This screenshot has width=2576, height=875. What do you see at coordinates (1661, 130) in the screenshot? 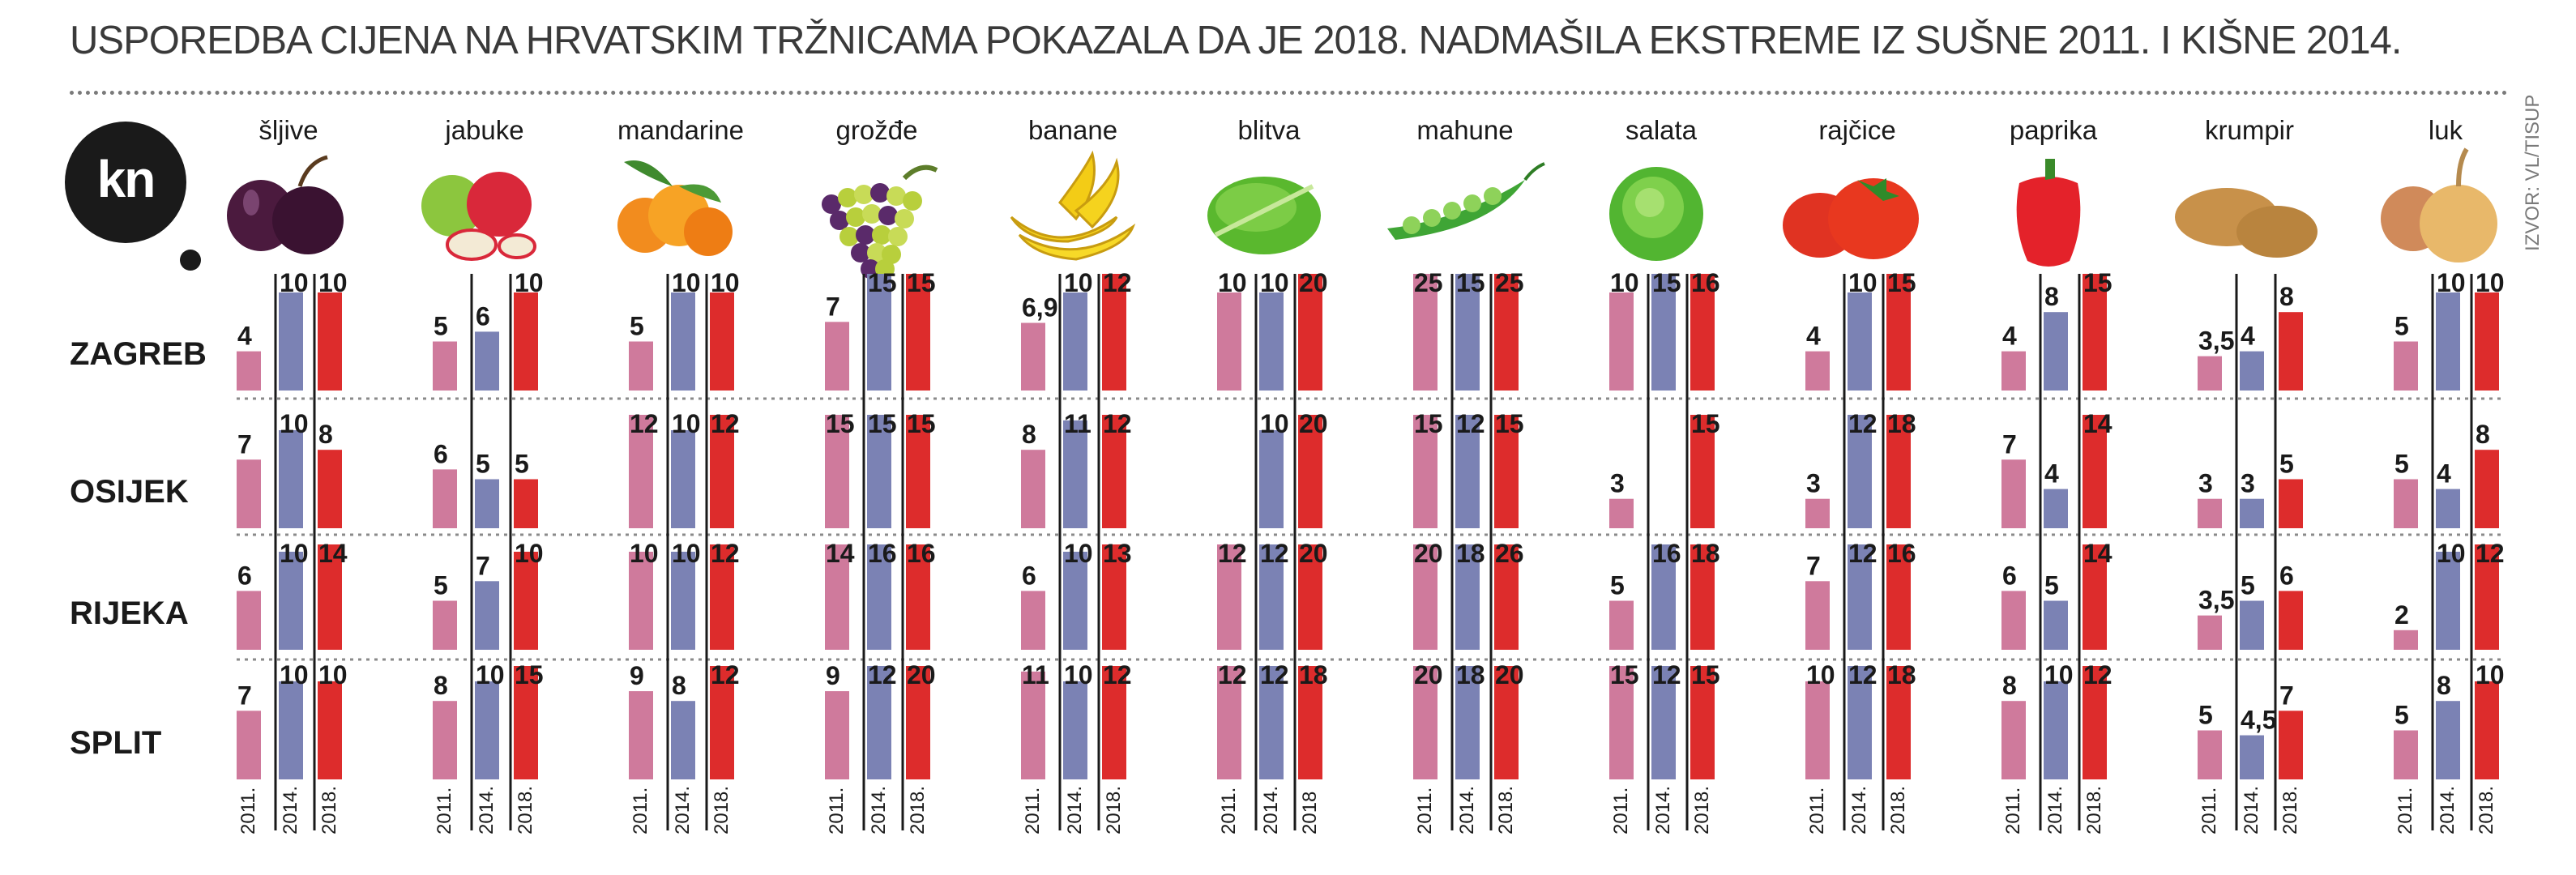
I see `product-label: salata` at bounding box center [1661, 130].